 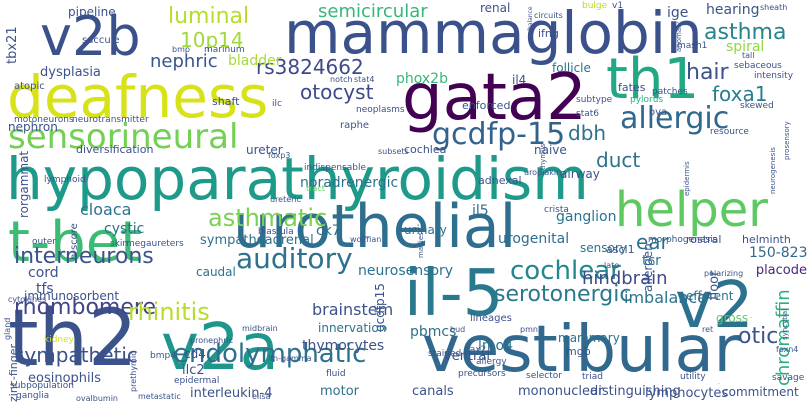 I want to click on word: hypoparathyroidism, so click(x=297, y=179).